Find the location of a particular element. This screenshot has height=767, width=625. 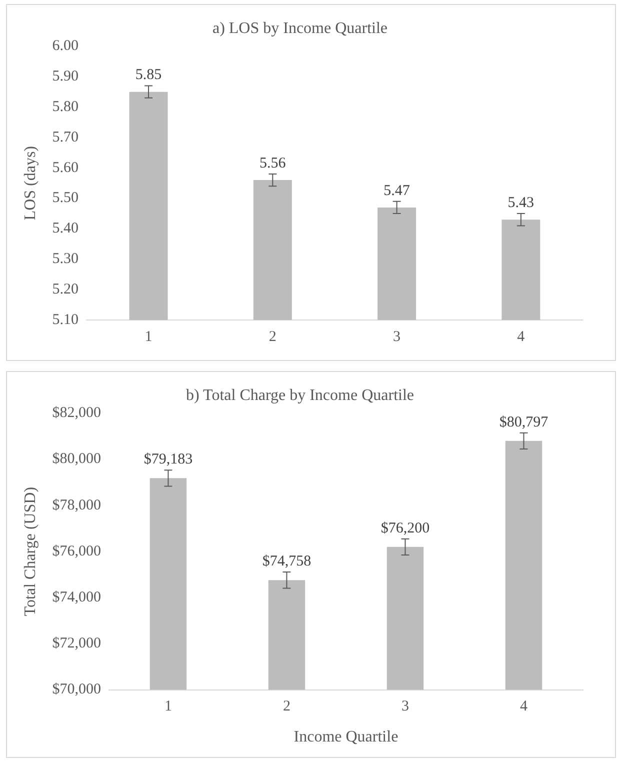

y-tick-label: 5.90 is located at coordinates (65, 76).